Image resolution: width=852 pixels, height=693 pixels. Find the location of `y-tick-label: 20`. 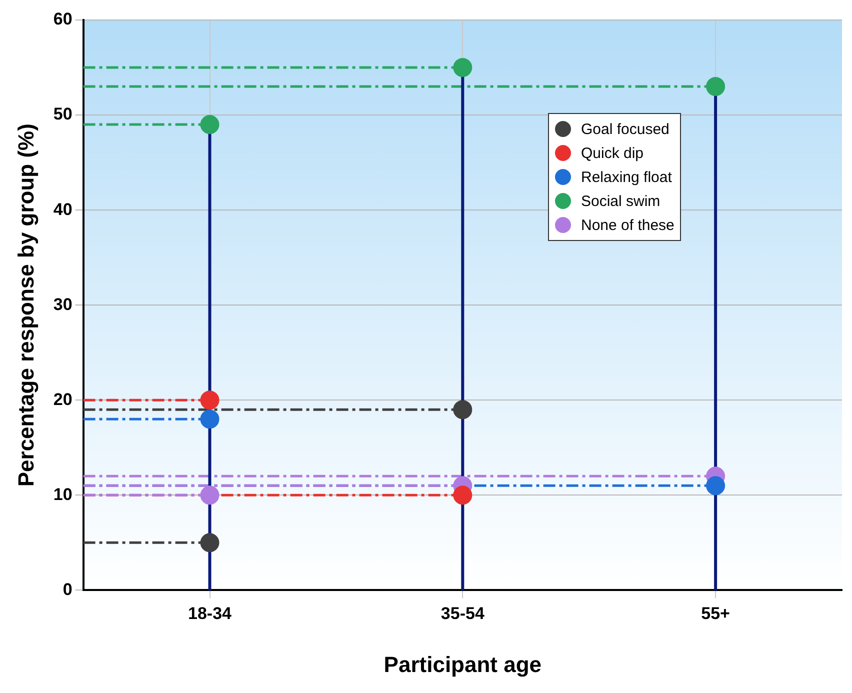

y-tick-label: 20 is located at coordinates (62, 399).